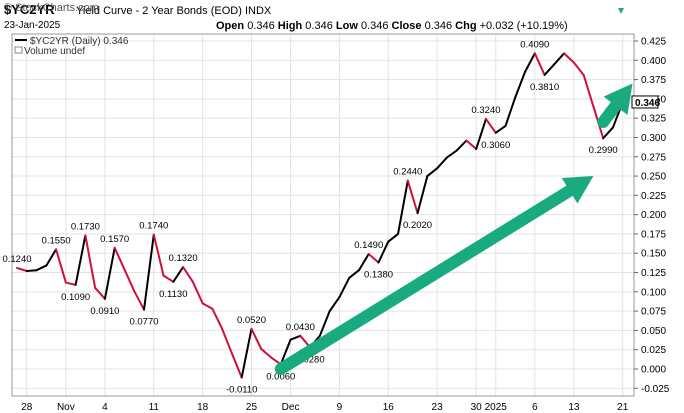 The image size is (684, 413). What do you see at coordinates (159, 11) in the screenshot?
I see `description-text: Yield Curve - 2 Year Bonds (EOD)` at bounding box center [159, 11].